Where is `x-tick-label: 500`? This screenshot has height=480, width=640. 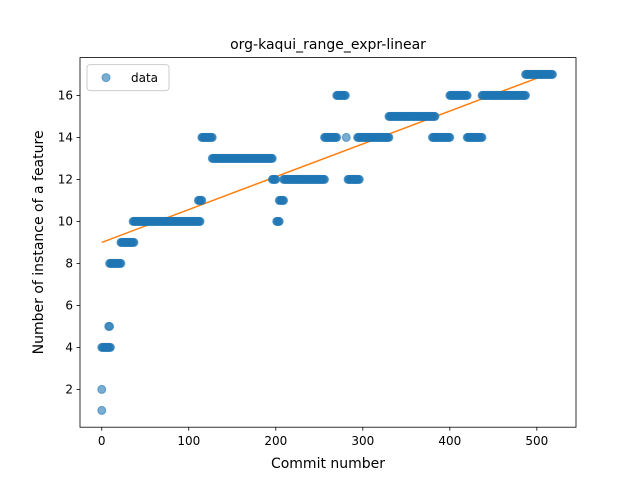 x-tick-label: 500 is located at coordinates (536, 441).